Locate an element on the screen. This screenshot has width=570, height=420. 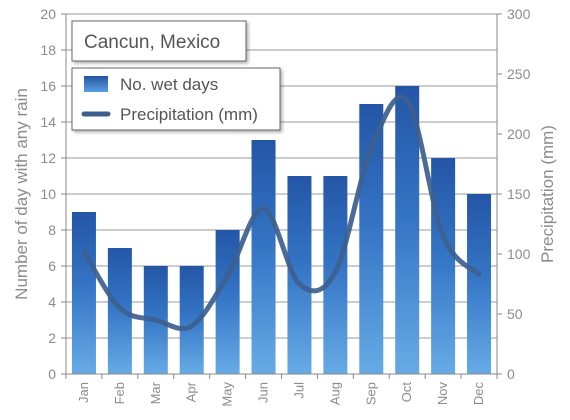
bar-dec is located at coordinates (479, 284).